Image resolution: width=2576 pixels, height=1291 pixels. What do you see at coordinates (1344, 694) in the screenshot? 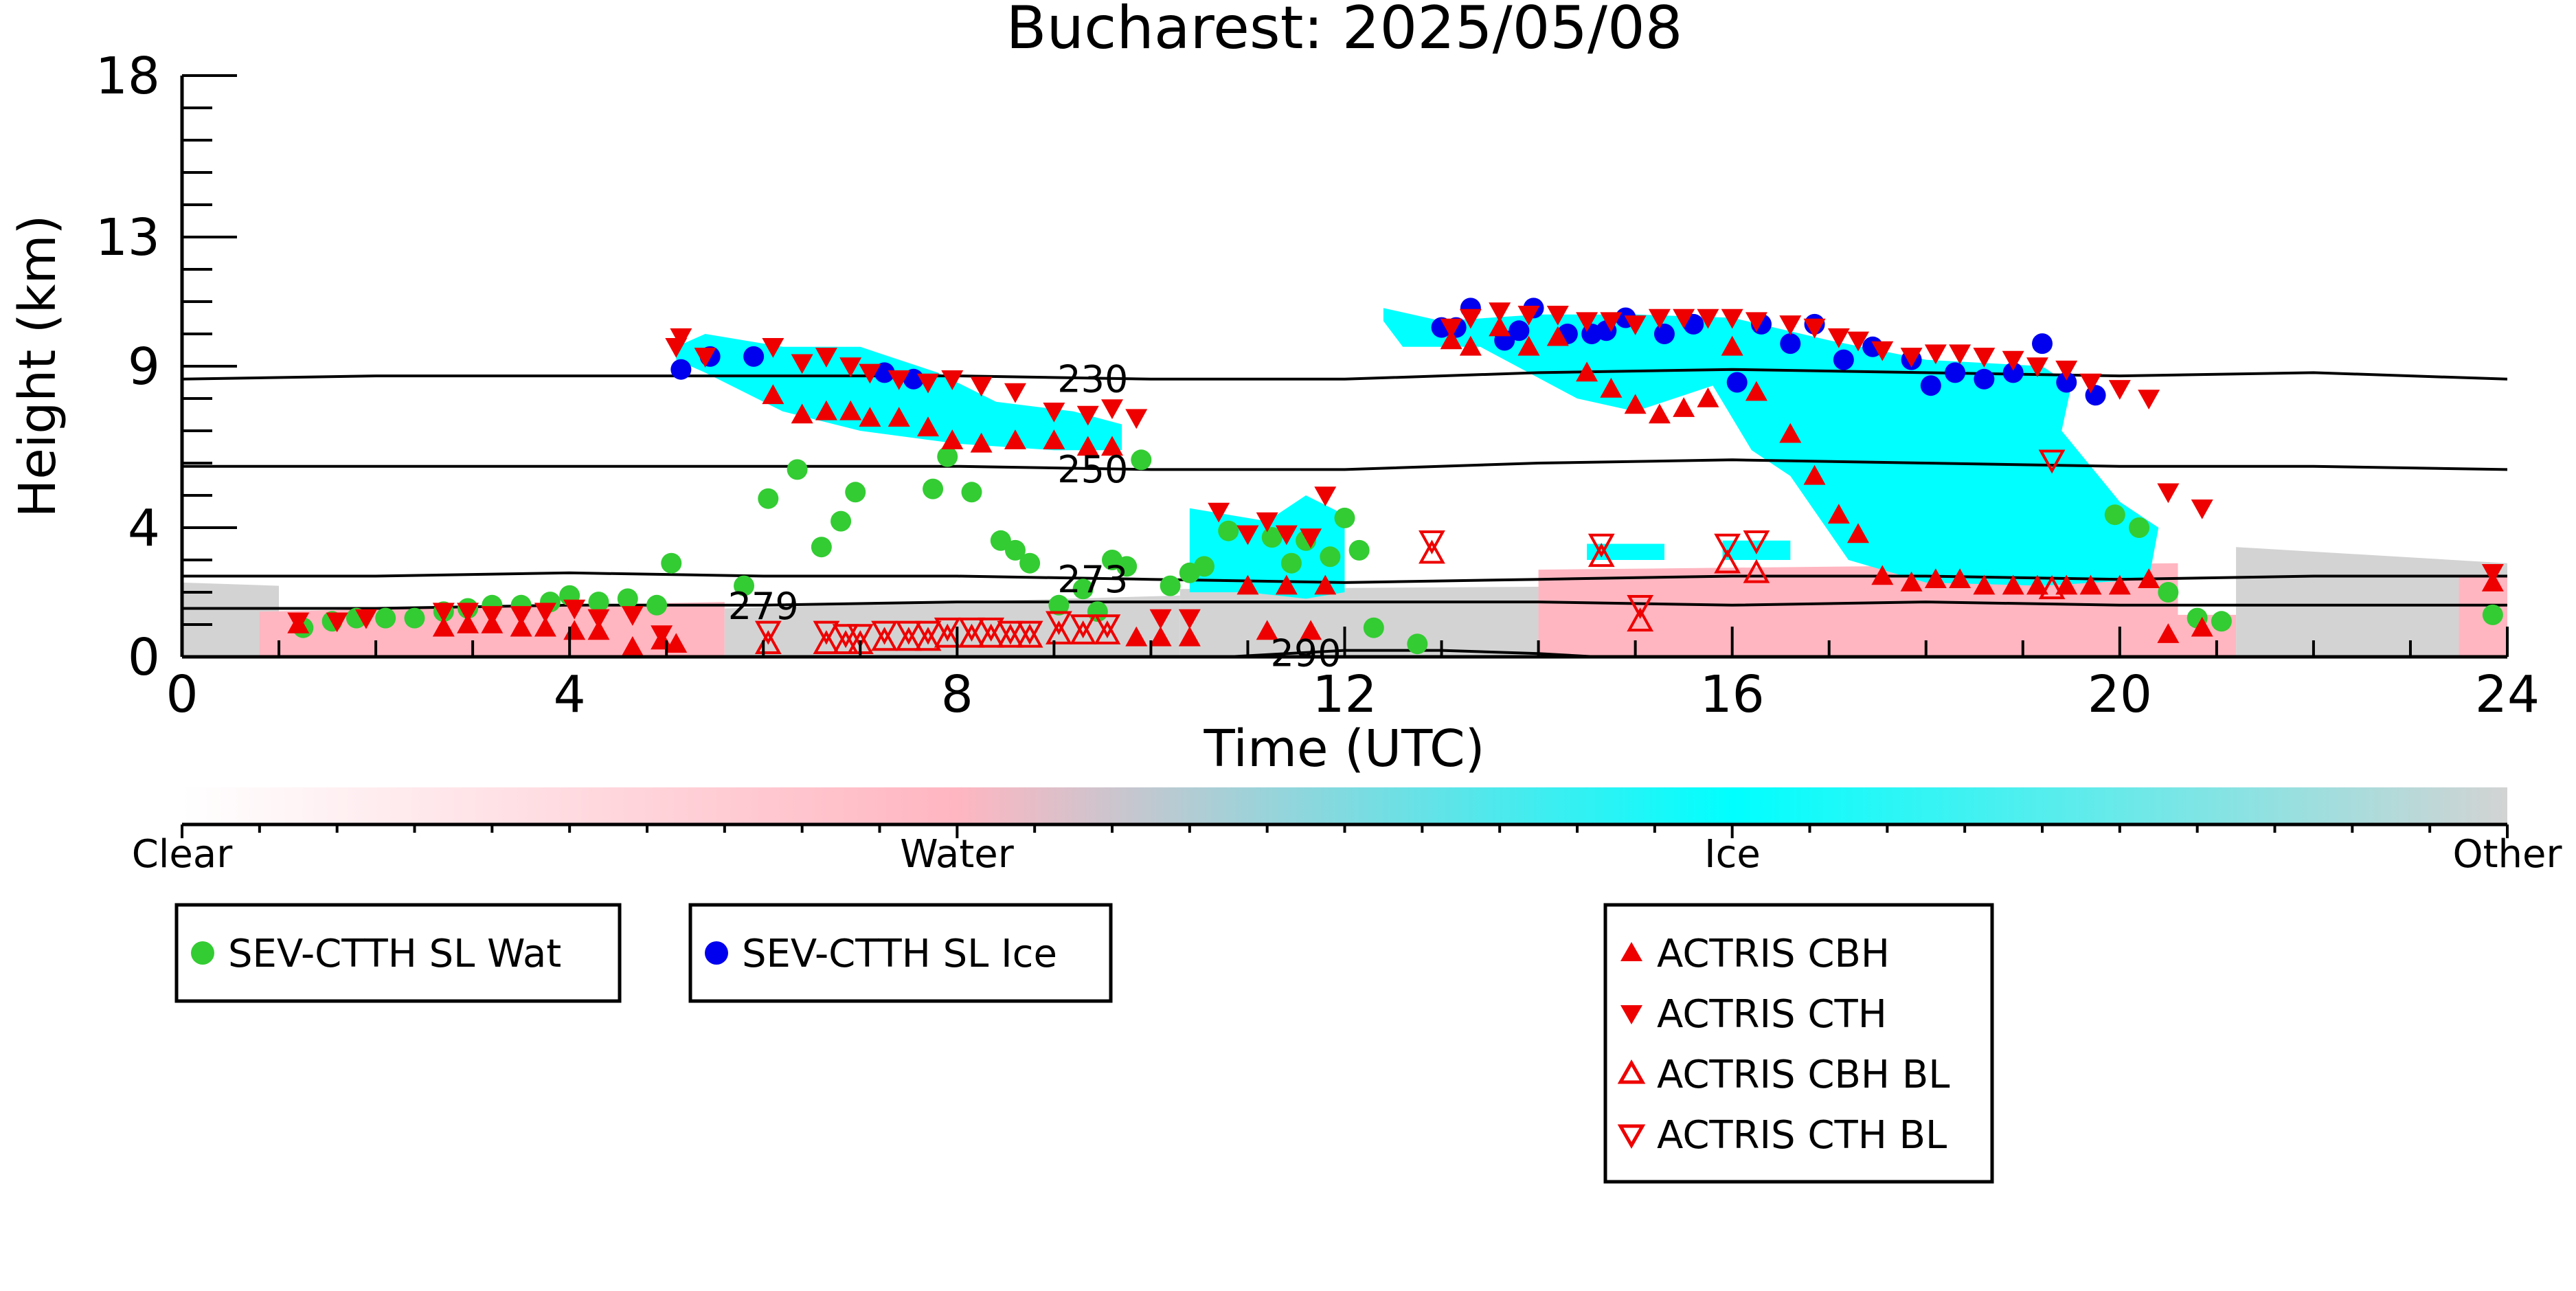
I see `x-tick-label: 12` at bounding box center [1344, 694].